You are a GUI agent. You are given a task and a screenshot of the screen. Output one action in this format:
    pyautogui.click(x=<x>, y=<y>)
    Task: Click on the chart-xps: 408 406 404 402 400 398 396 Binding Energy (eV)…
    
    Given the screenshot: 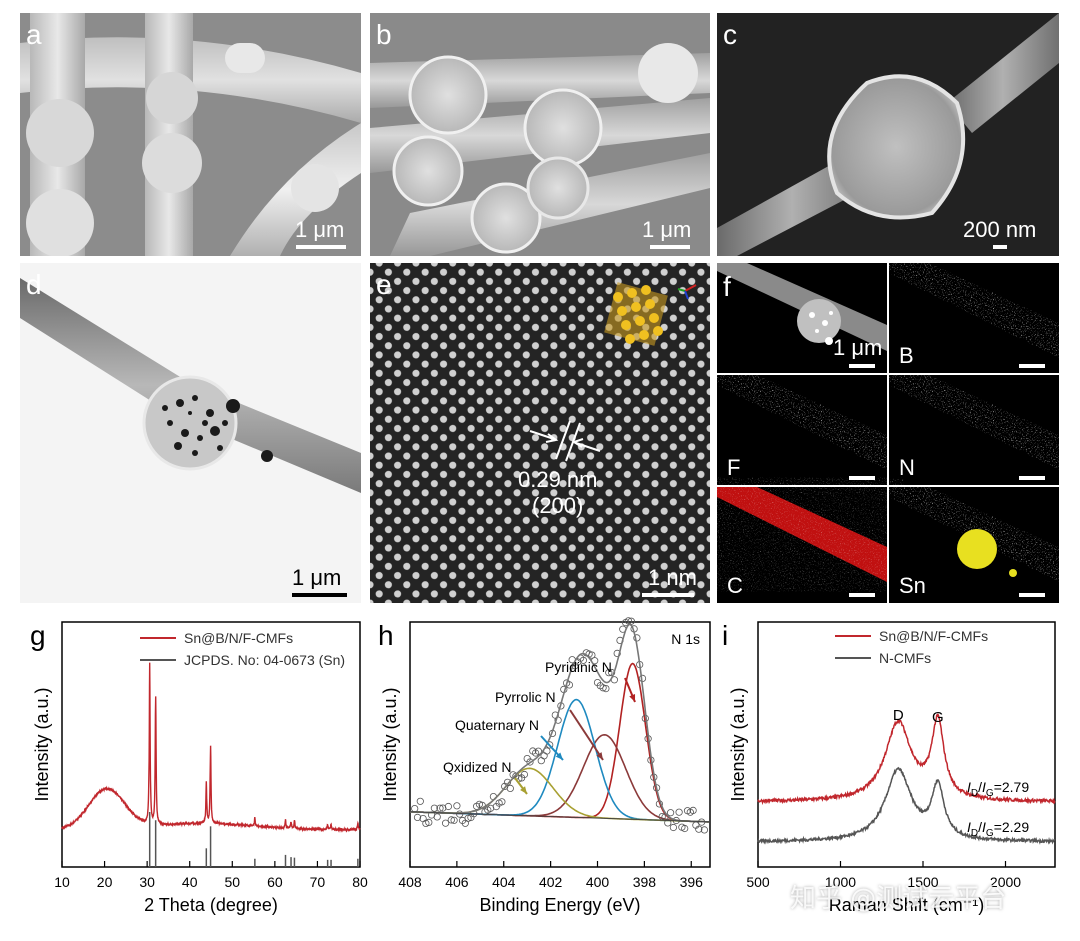 What is the action you would take?
    pyautogui.click(x=545, y=766)
    